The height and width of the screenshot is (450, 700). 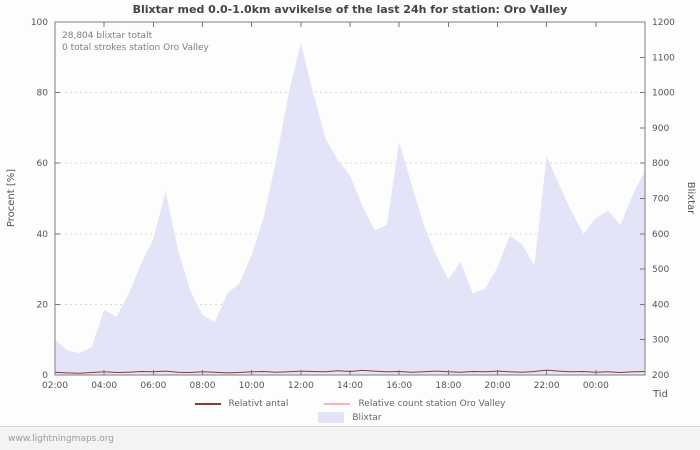 What do you see at coordinates (43, 235) in the screenshot?
I see `svg-text: 40` at bounding box center [43, 235].